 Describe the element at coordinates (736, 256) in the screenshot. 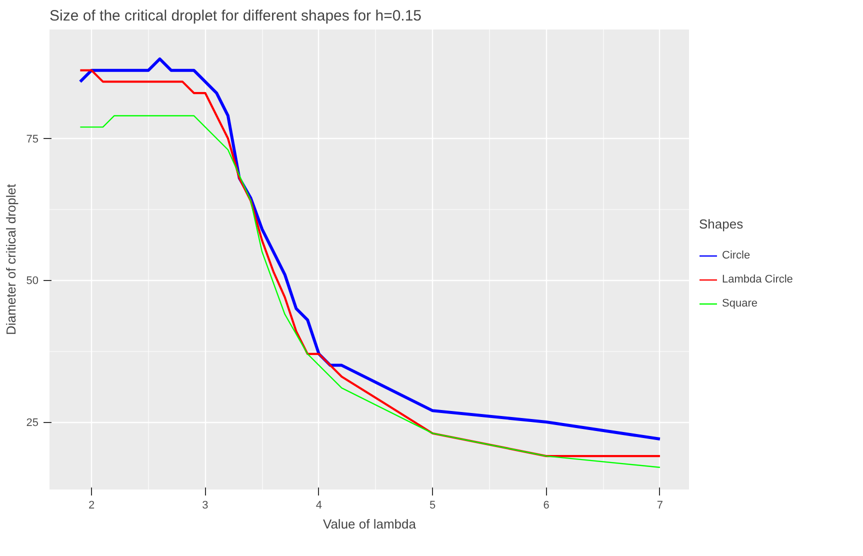

I see `legend-label: Circle` at that location.